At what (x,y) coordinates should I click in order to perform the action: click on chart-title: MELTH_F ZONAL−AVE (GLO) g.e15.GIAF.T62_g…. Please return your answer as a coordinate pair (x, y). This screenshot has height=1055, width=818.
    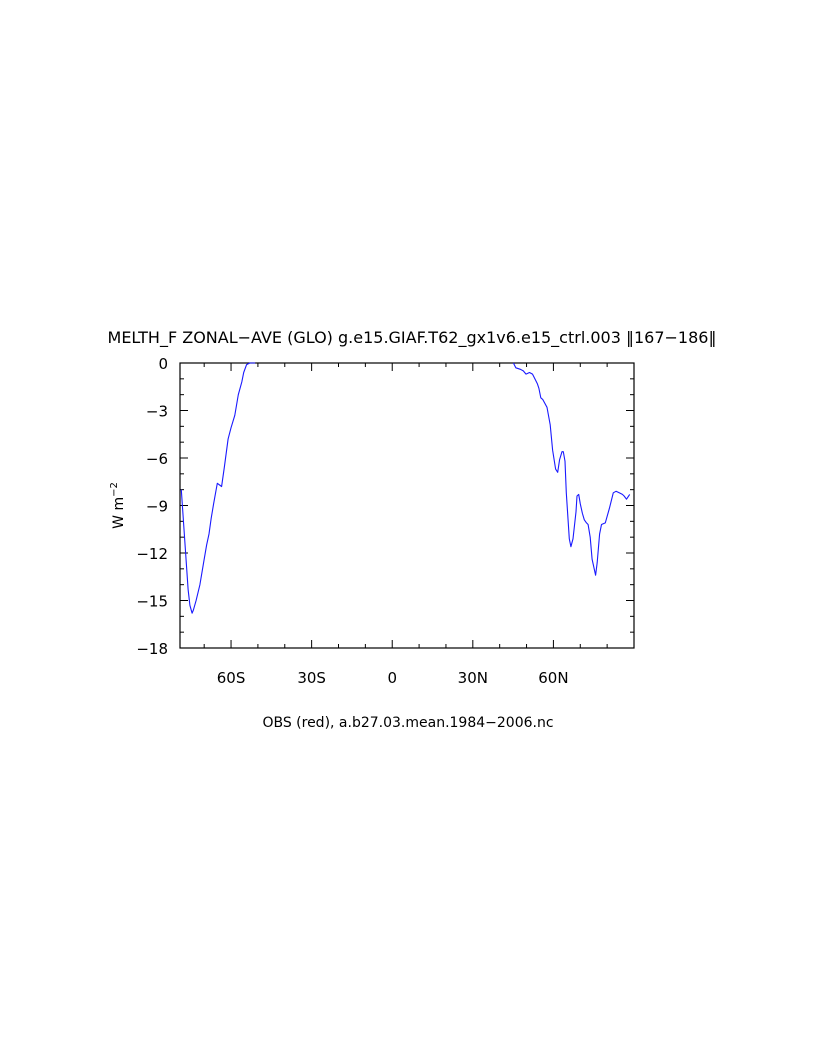
    Looking at the image, I should click on (412, 338).